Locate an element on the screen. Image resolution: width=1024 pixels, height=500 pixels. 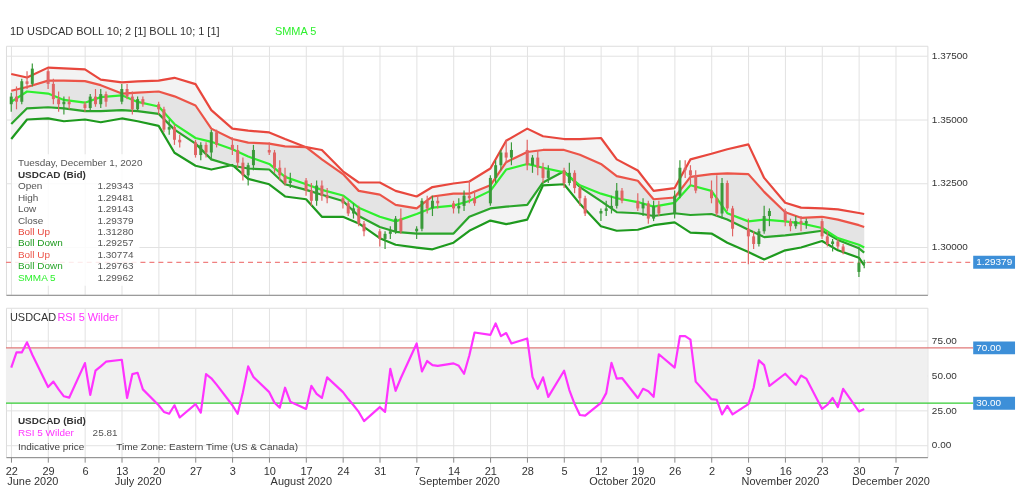
annotation: 1.29143 is located at coordinates (115, 209).